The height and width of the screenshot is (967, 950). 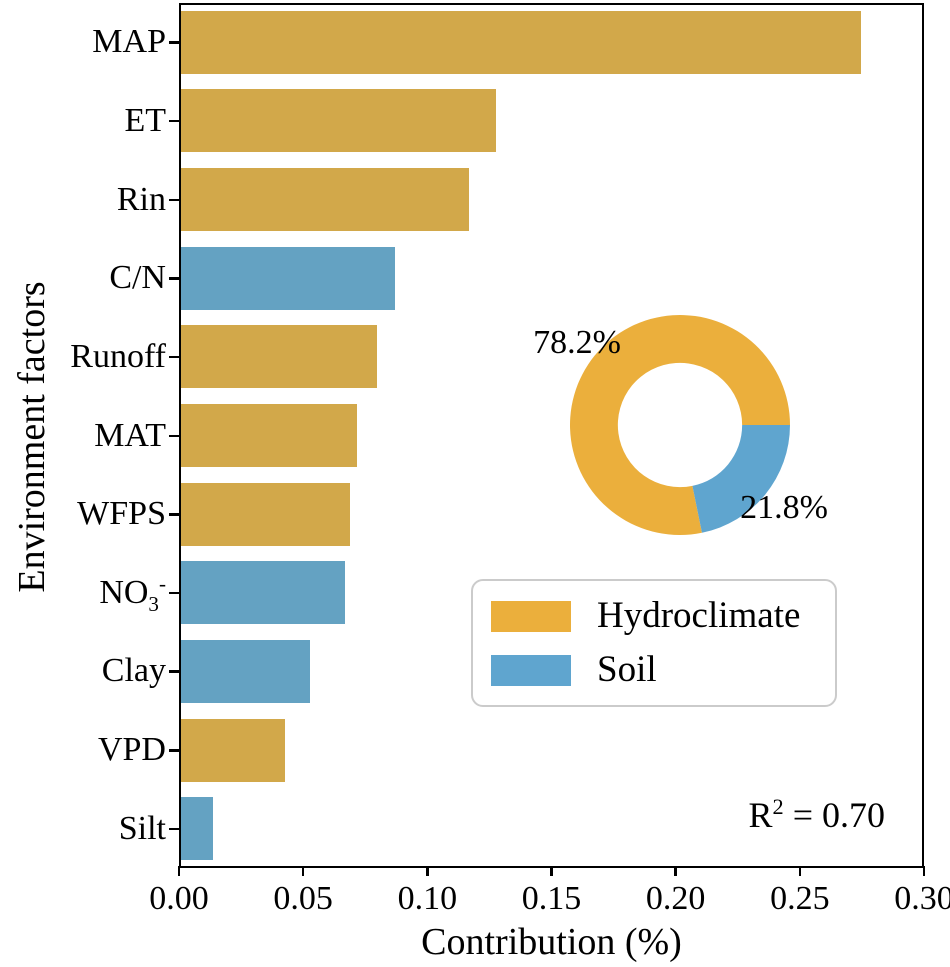 What do you see at coordinates (760, 815) in the screenshot?
I see `text-fragment: R` at bounding box center [760, 815].